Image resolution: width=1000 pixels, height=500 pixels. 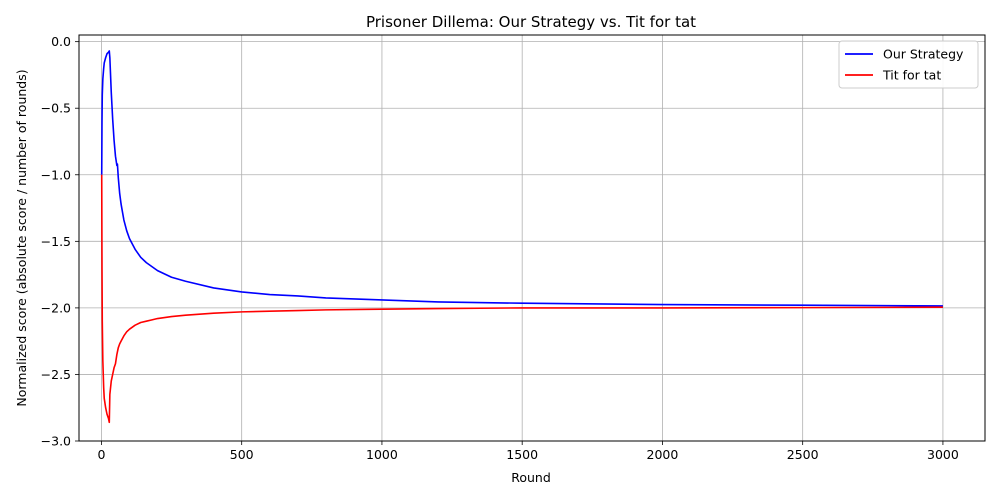 I want to click on x-tick-label: 3000, so click(x=943, y=454).